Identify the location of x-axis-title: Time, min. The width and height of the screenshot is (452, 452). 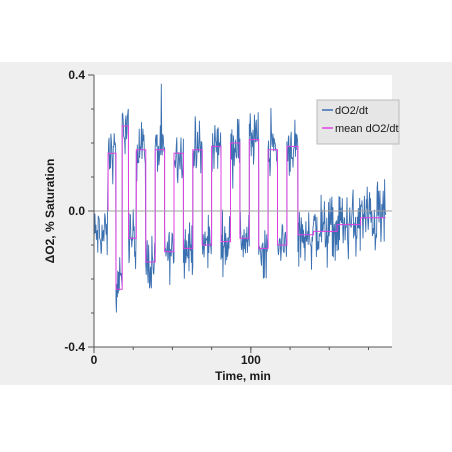
(243, 376).